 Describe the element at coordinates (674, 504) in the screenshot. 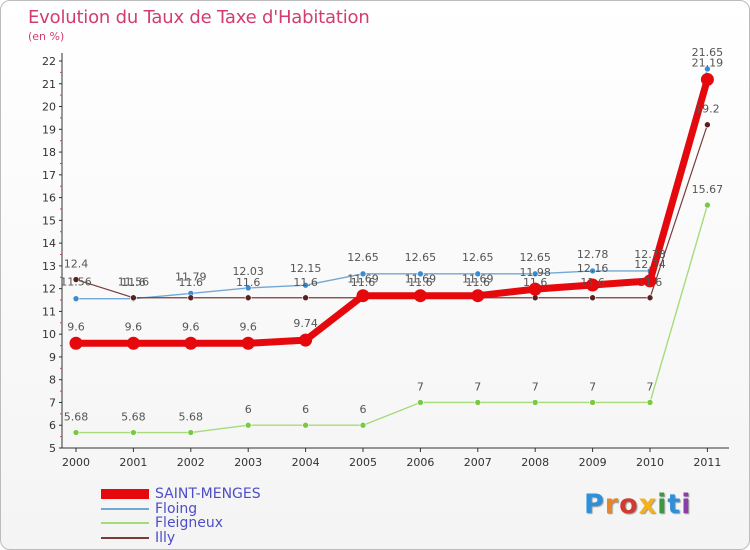

I see `logo-letter: t` at that location.